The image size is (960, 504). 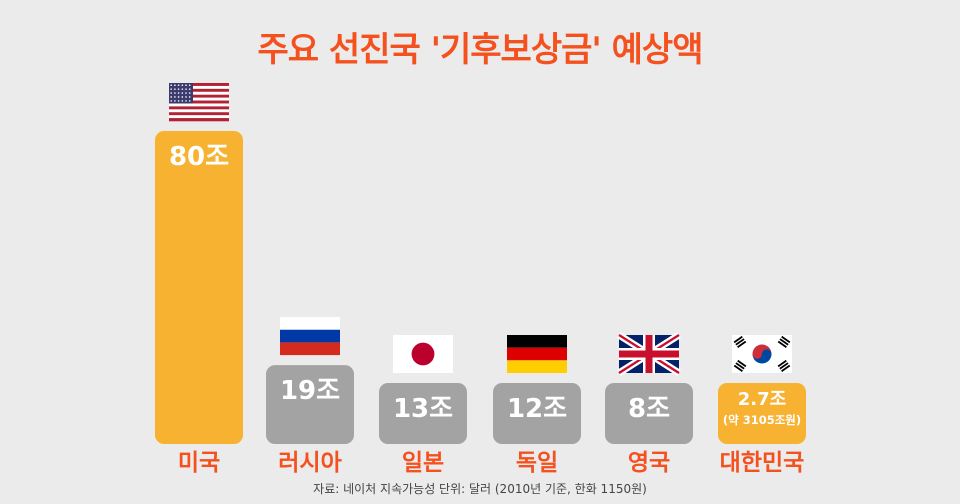 What do you see at coordinates (423, 463) in the screenshot?
I see `category-label: 일본` at bounding box center [423, 463].